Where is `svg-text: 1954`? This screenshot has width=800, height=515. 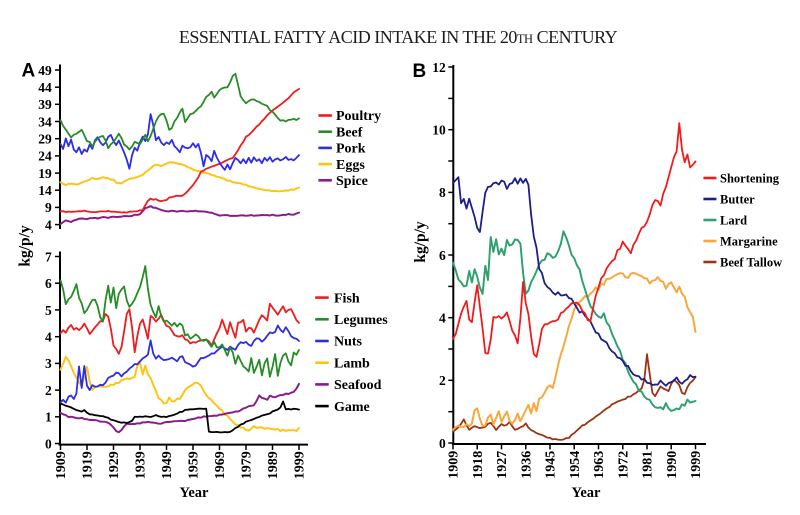
svg-text: 1954 is located at coordinates (575, 465).